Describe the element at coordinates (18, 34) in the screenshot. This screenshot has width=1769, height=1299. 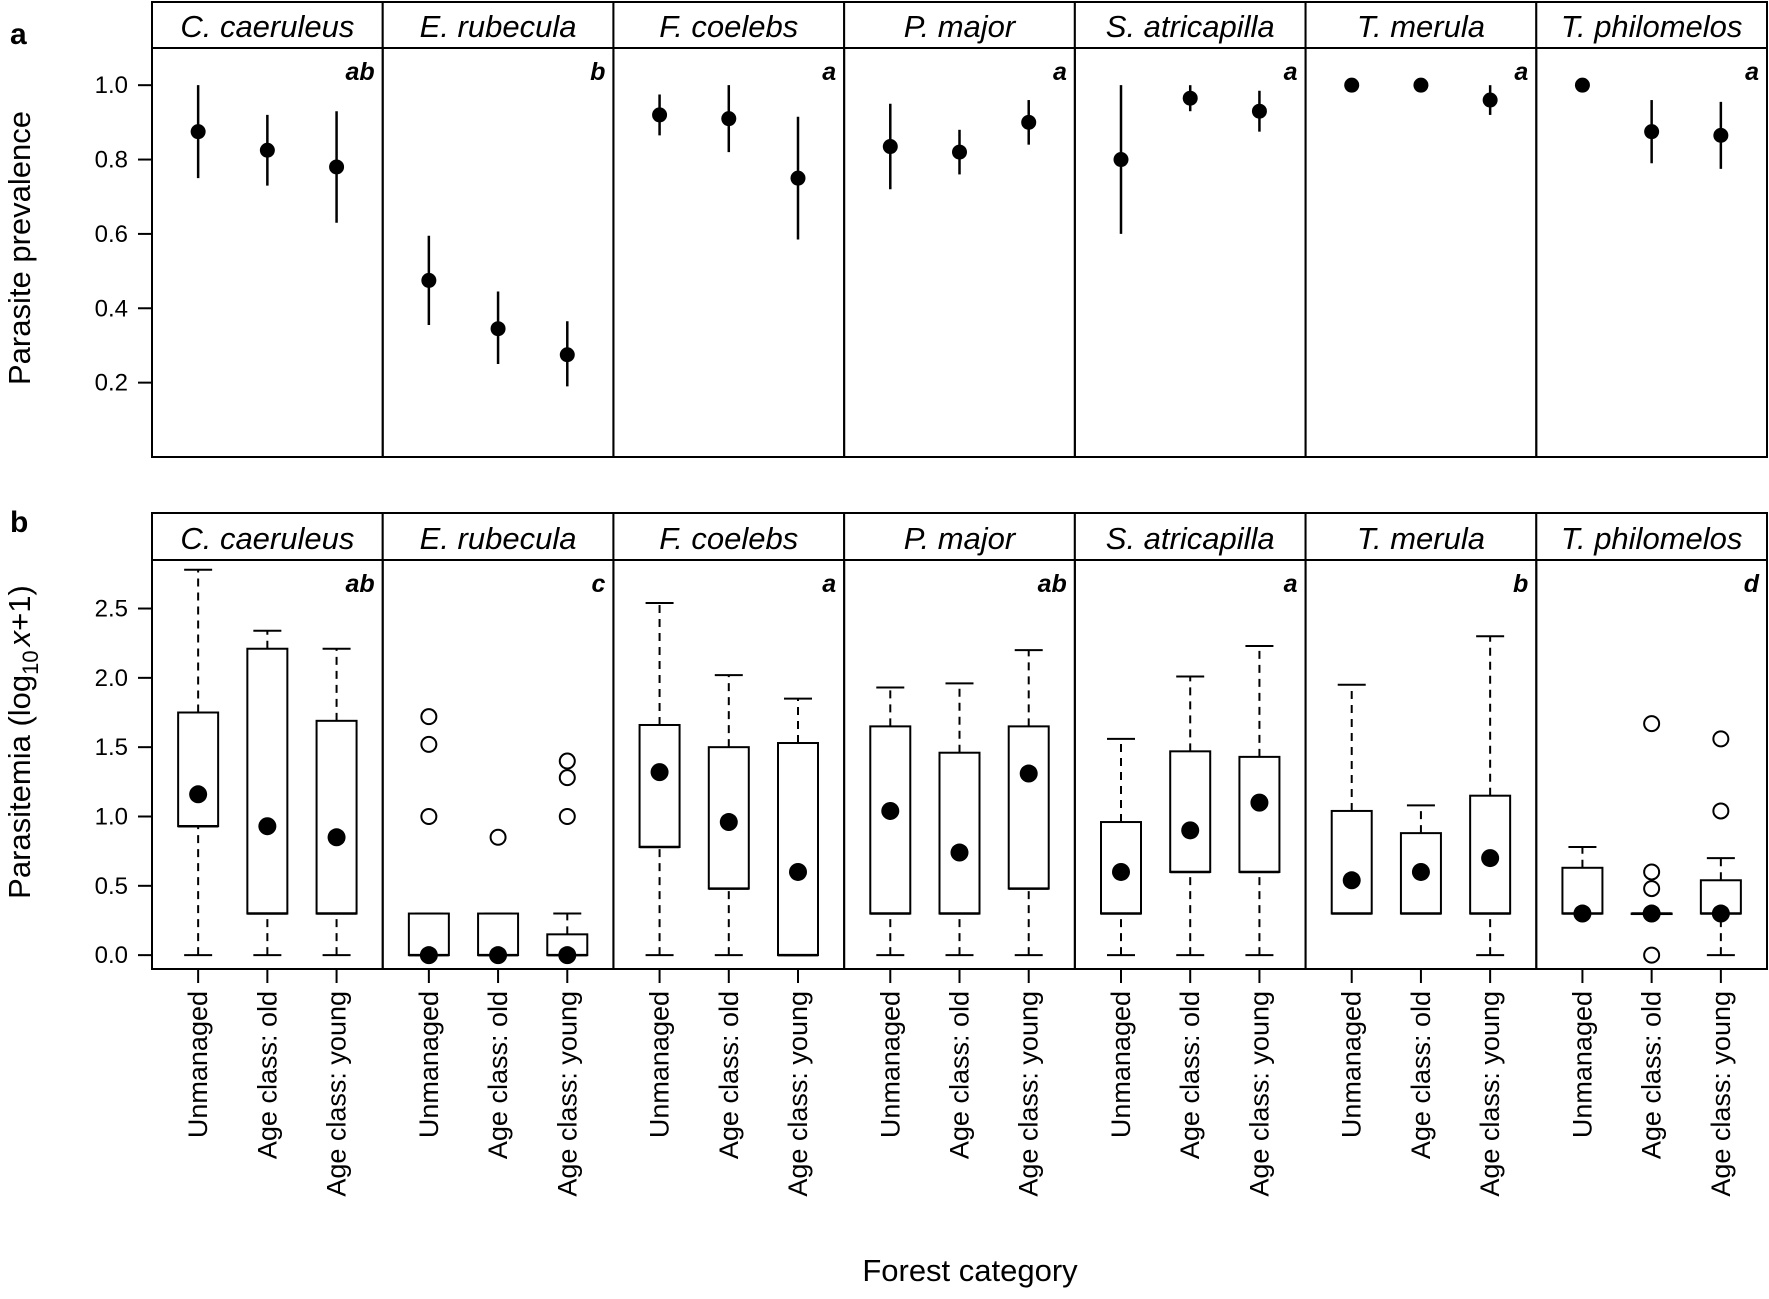
I see `panel-a-tag: a` at that location.